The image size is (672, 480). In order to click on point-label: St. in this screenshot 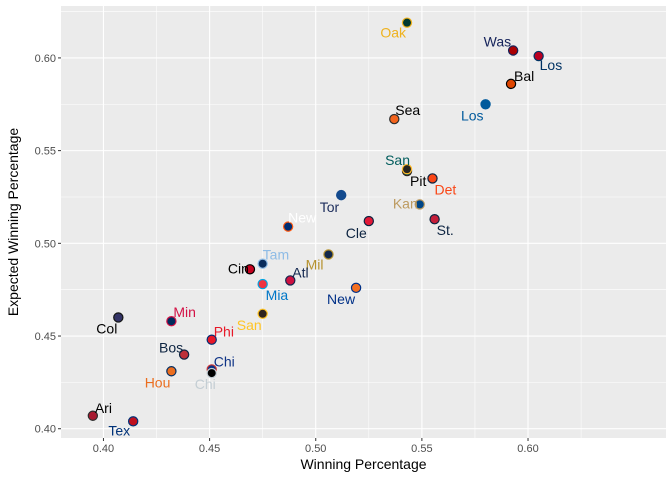, I will do `click(445, 230)`.